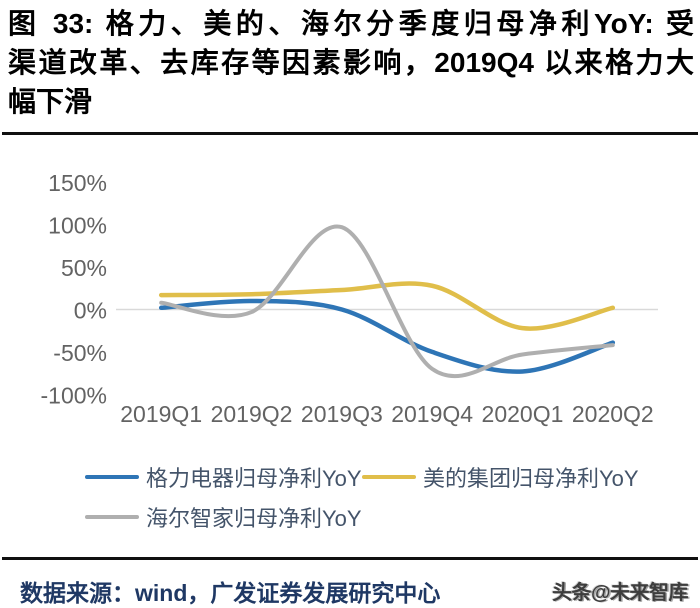  Describe the element at coordinates (350, 558) in the screenshot. I see `footer-divider-rule` at that location.